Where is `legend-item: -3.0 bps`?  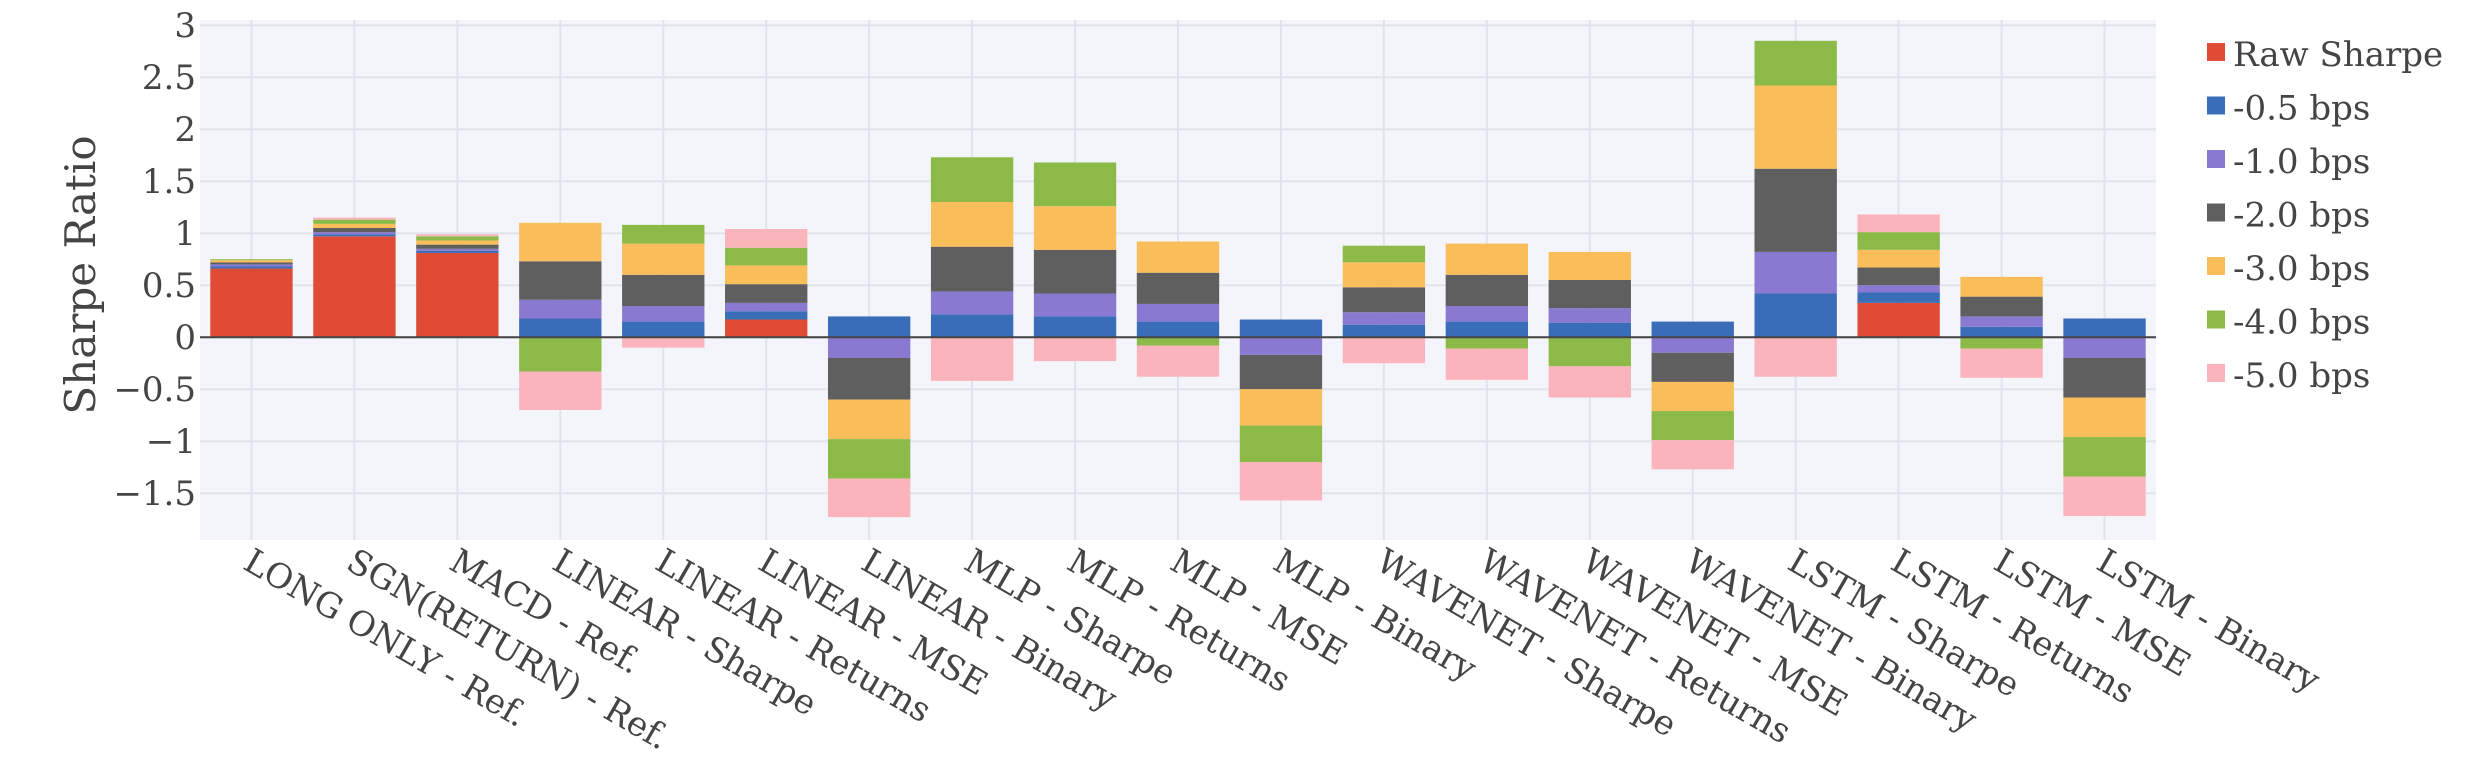
legend-item: -3.0 bps is located at coordinates (2288, 269).